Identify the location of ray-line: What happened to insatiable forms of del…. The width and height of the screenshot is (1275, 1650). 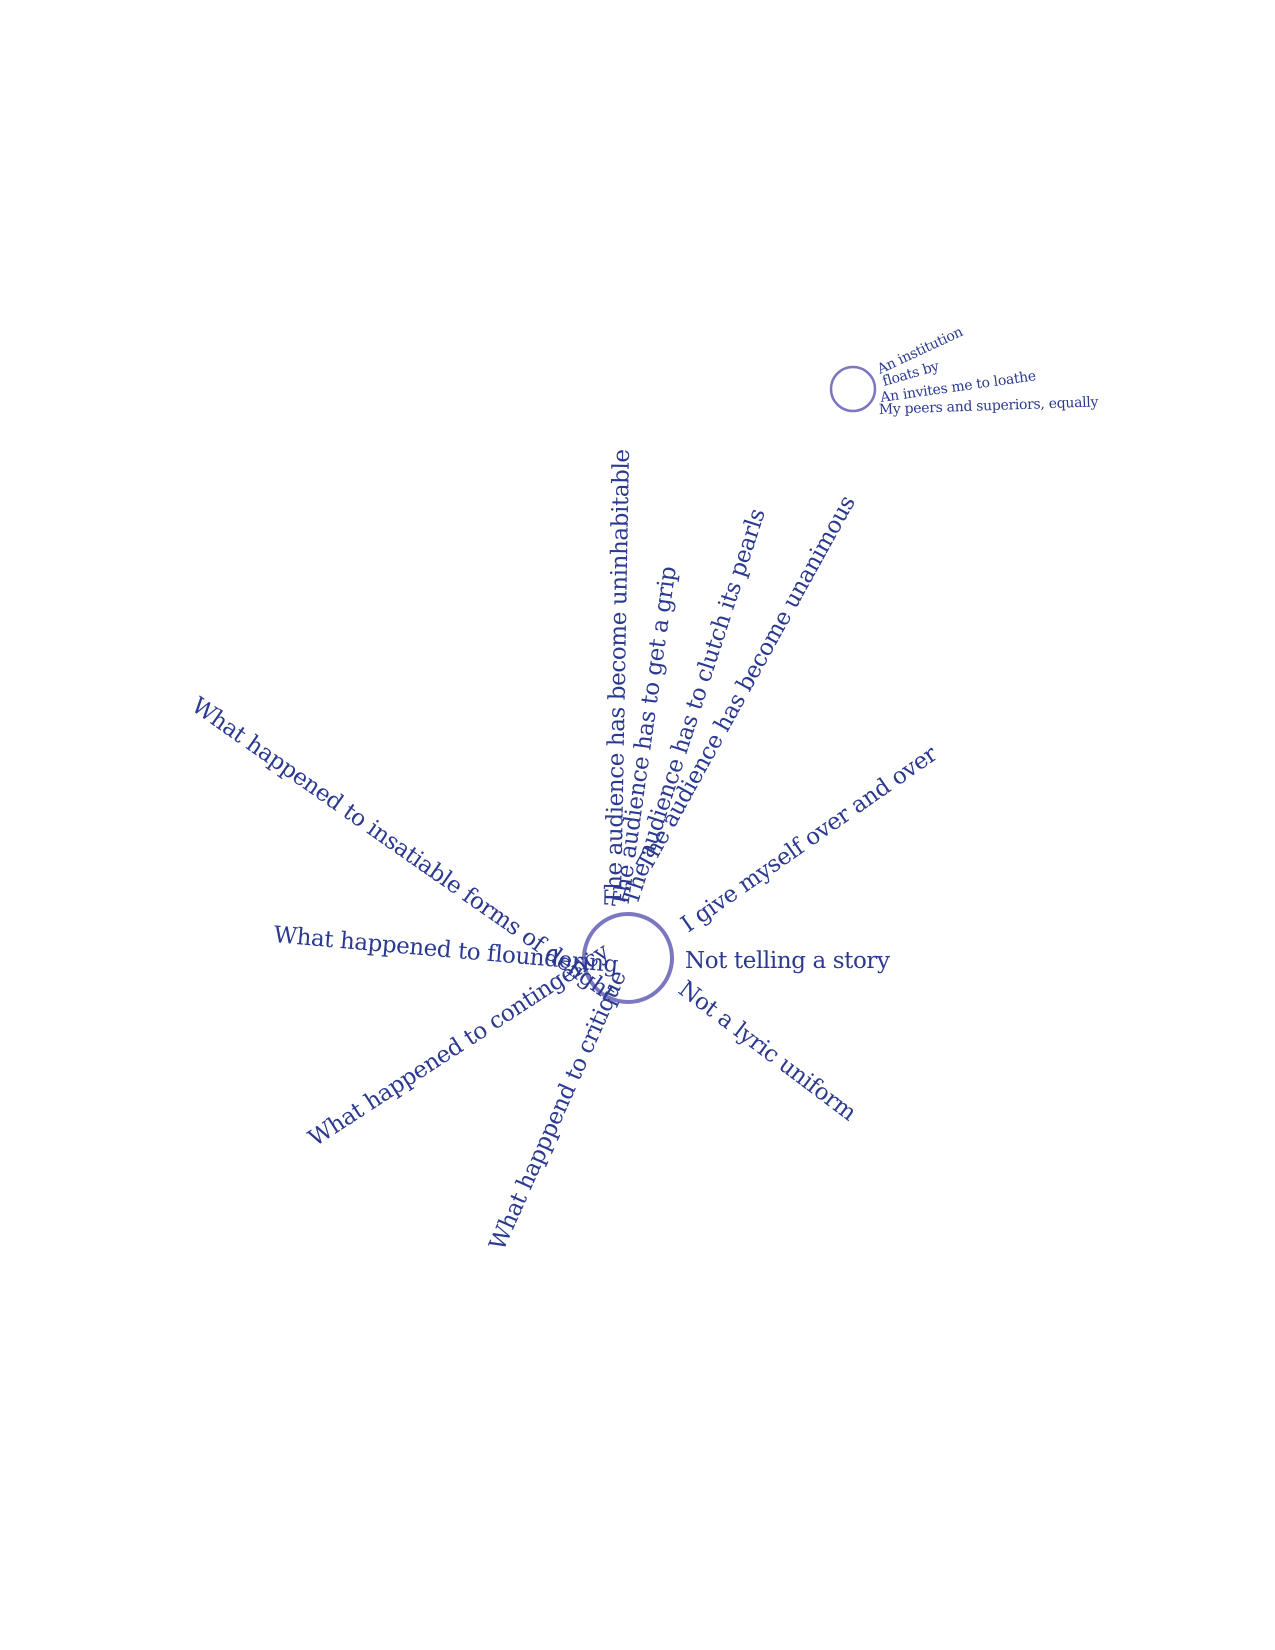
(404, 850).